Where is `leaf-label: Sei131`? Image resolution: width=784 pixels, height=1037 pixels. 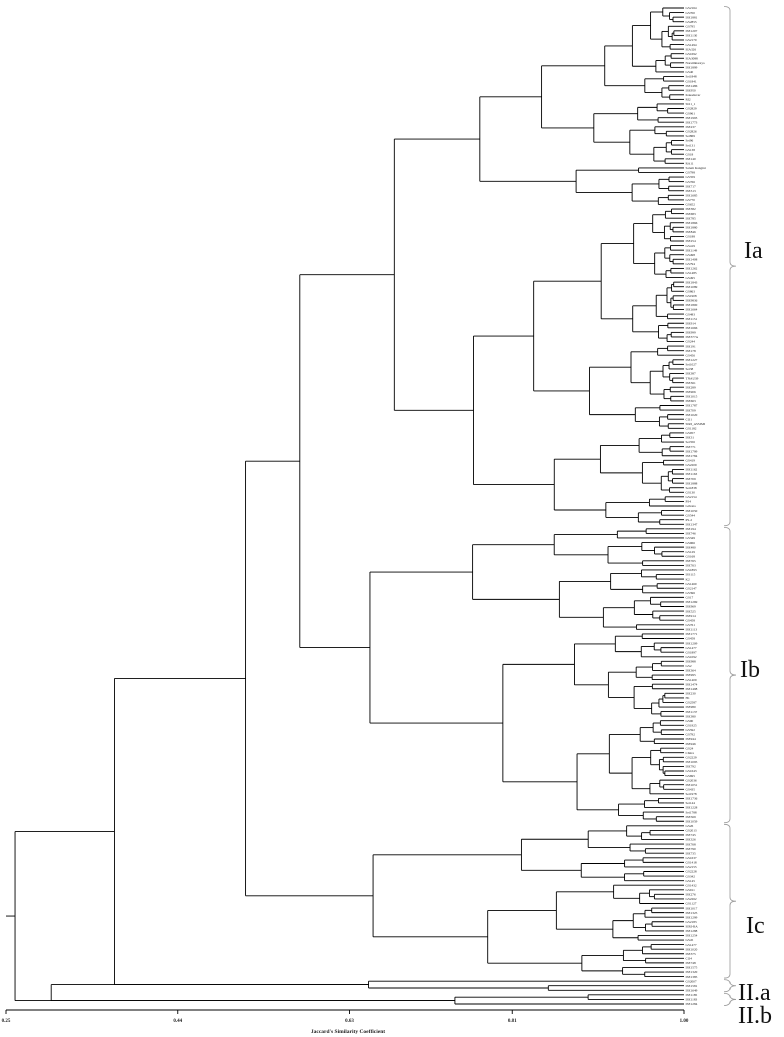
leaf-label: Sei131 is located at coordinates (691, 145).